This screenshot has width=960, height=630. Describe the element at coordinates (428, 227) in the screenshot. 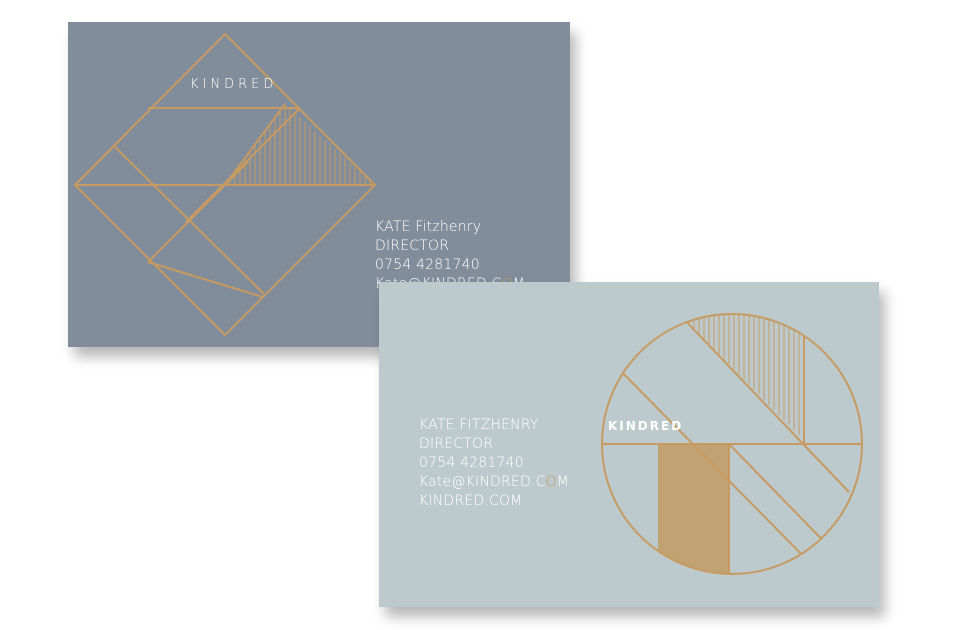

I see `contact-name: KATE Fitzhenry` at that location.